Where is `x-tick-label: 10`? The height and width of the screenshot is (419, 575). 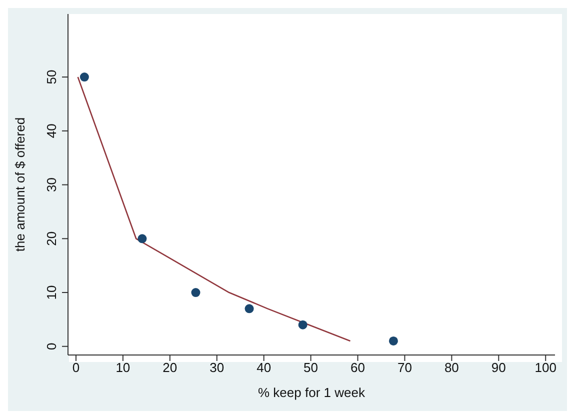 x-tick-label: 10 is located at coordinates (123, 368).